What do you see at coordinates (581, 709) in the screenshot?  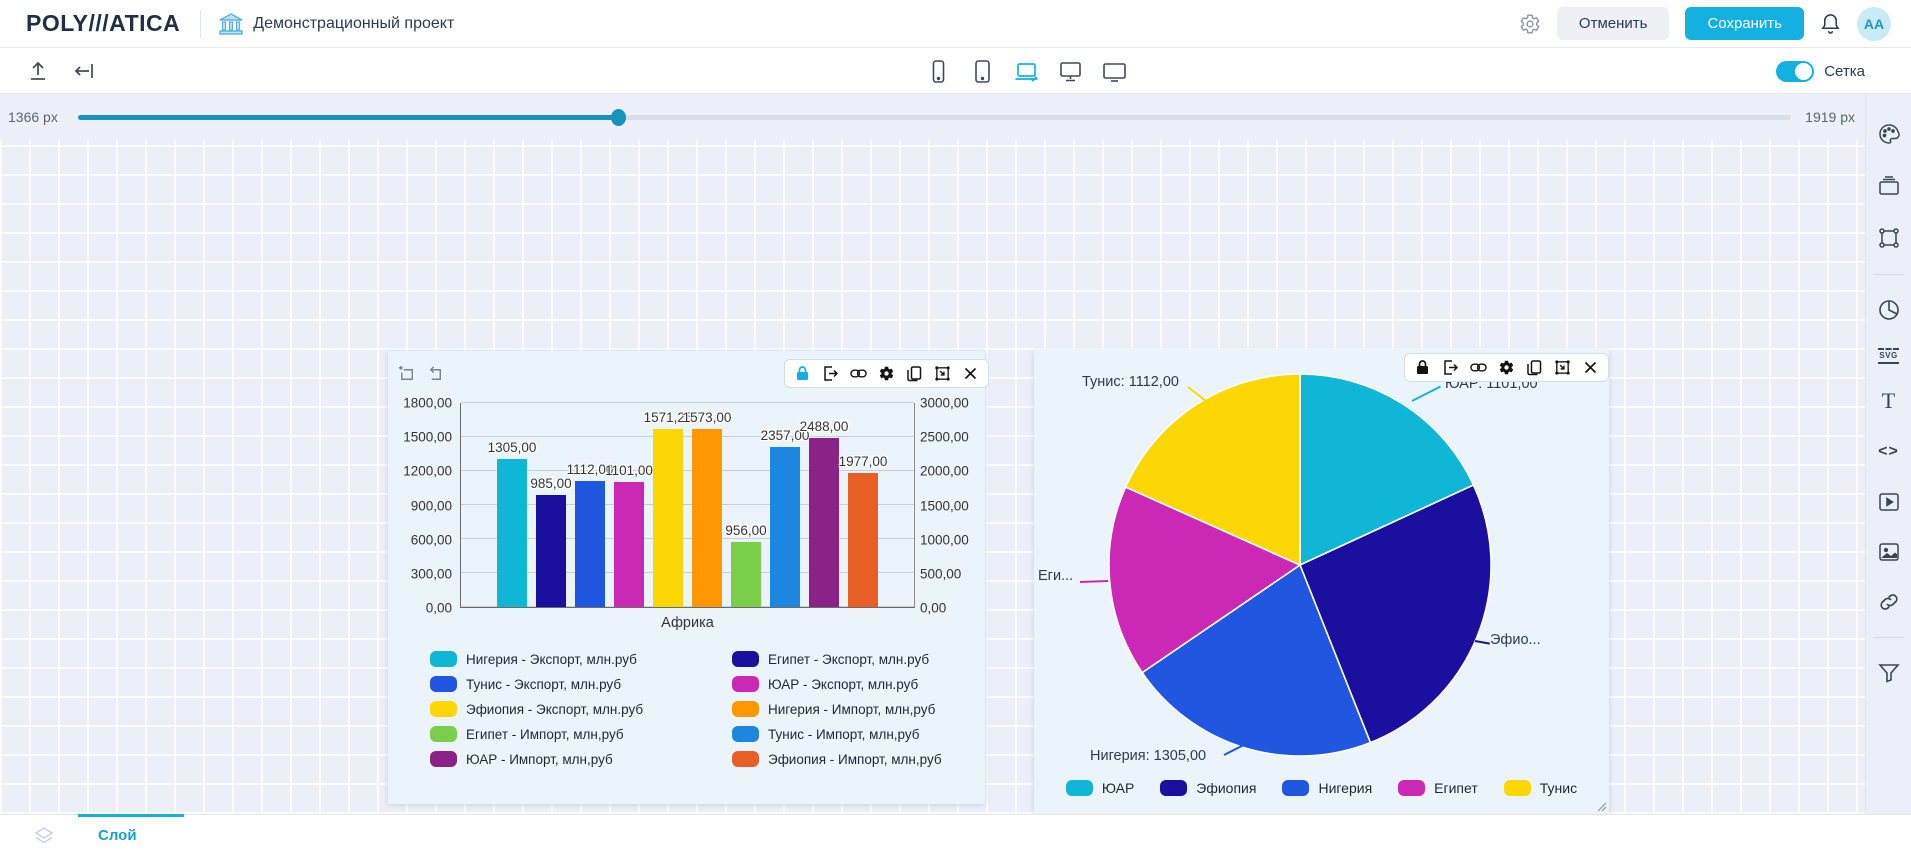 I see `legend-item: Эфиопия - Экспорт, млн.руб` at bounding box center [581, 709].